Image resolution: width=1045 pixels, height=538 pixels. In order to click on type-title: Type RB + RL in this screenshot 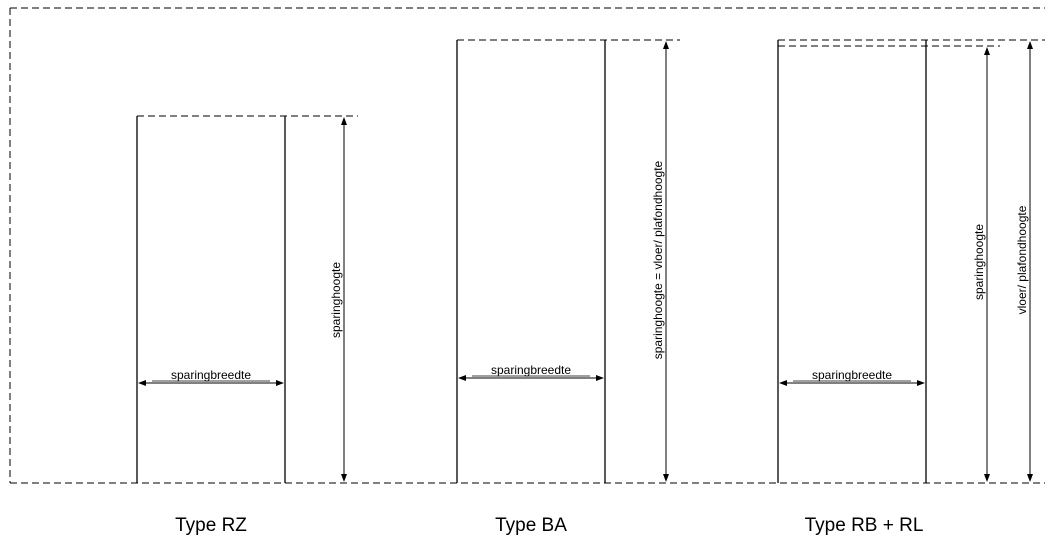, I will do `click(864, 525)`.